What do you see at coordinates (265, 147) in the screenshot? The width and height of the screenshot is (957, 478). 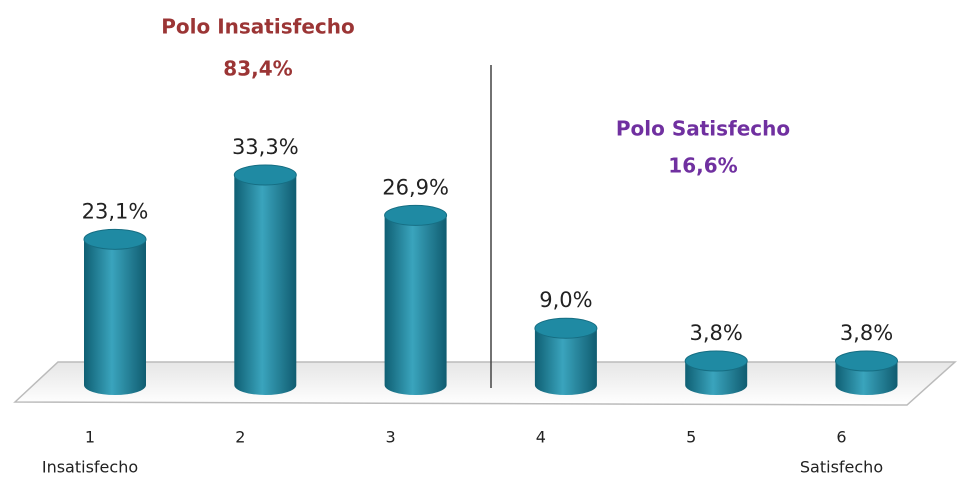 I see `value-label: 33,3%` at bounding box center [265, 147].